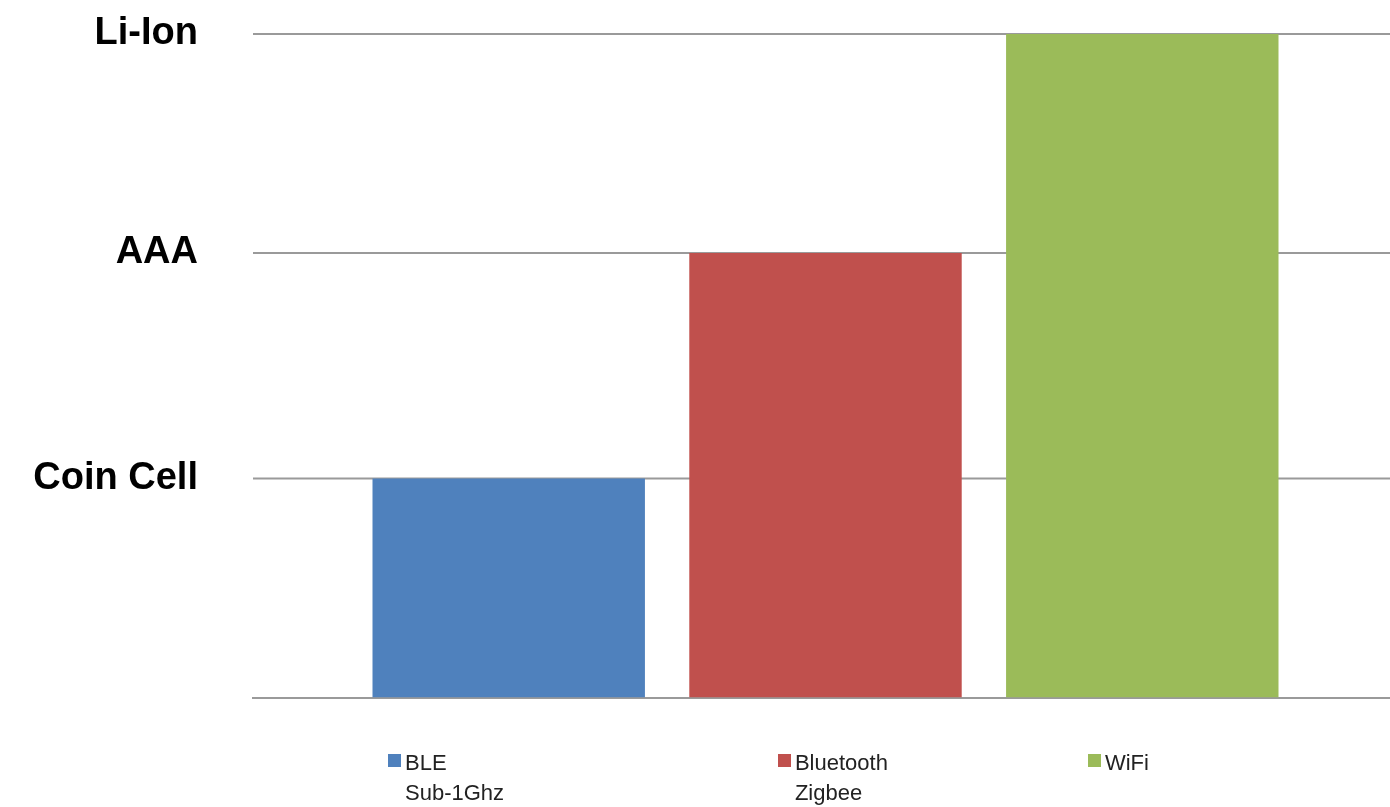 The width and height of the screenshot is (1390, 807). I want to click on legend-label: Bluetooth Zigbee, so click(841, 778).